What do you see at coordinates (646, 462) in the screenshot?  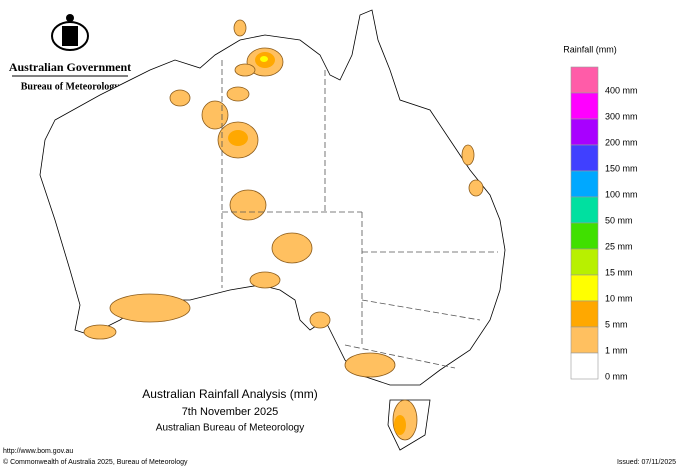 I see `footer-issued: Issued: 07/11/2025` at bounding box center [646, 462].